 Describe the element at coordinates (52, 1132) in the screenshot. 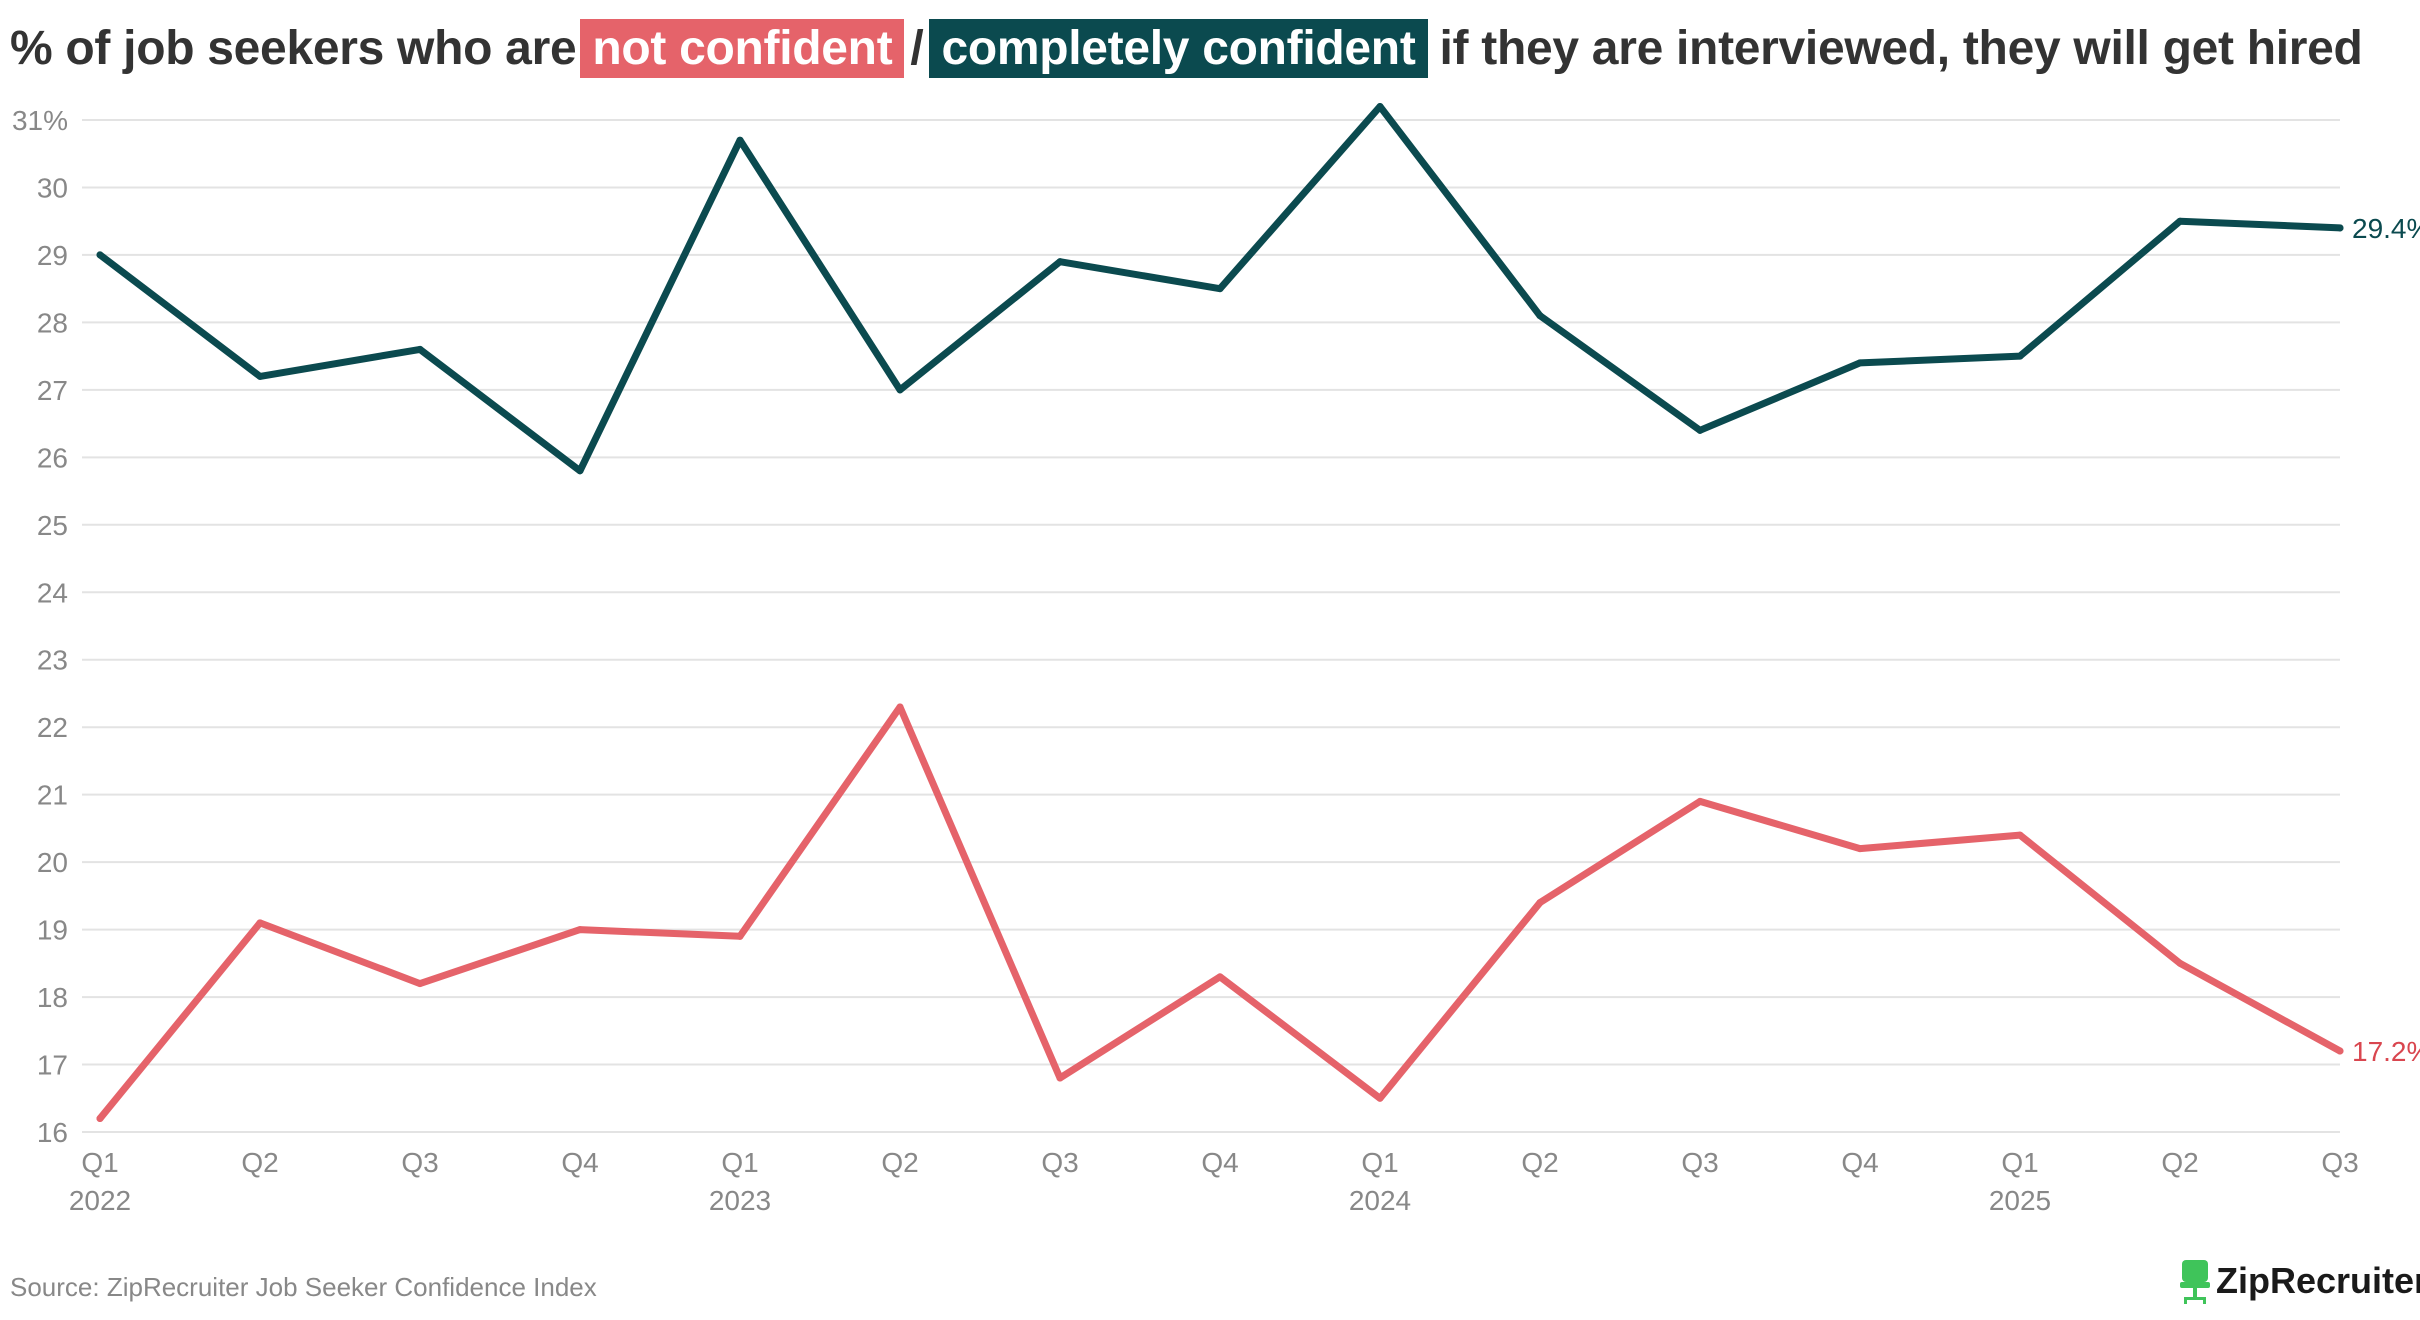

I see `y-tick-label: 16` at that location.